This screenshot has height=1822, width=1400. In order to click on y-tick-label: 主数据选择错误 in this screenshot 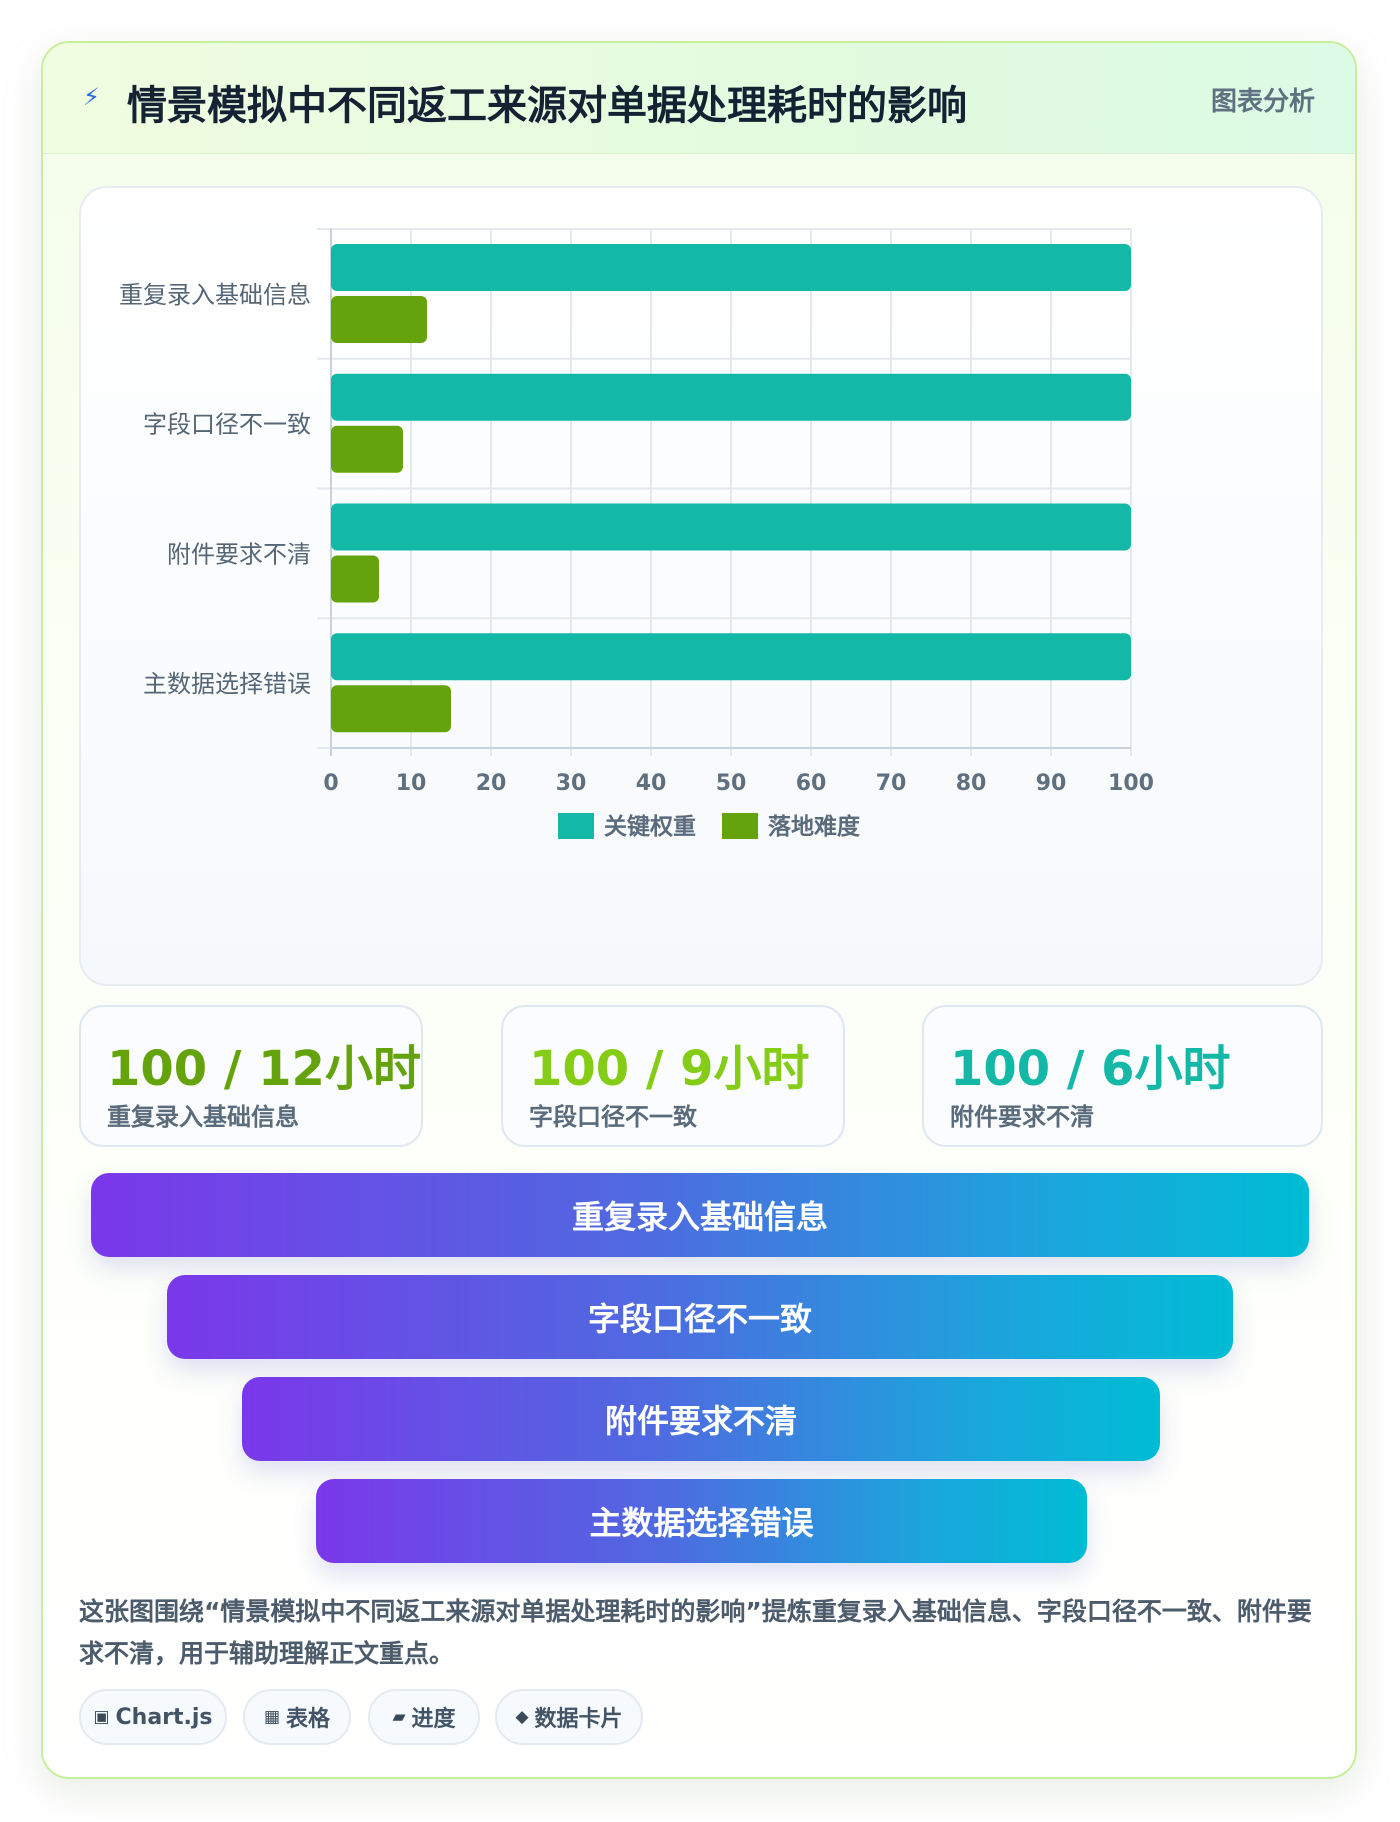, I will do `click(227, 684)`.